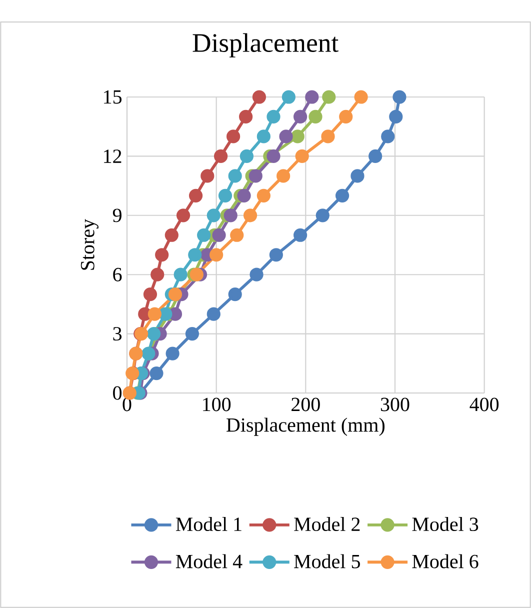 The width and height of the screenshot is (531, 608). What do you see at coordinates (89, 244) in the screenshot?
I see `y-axis-title: Storey` at bounding box center [89, 244].